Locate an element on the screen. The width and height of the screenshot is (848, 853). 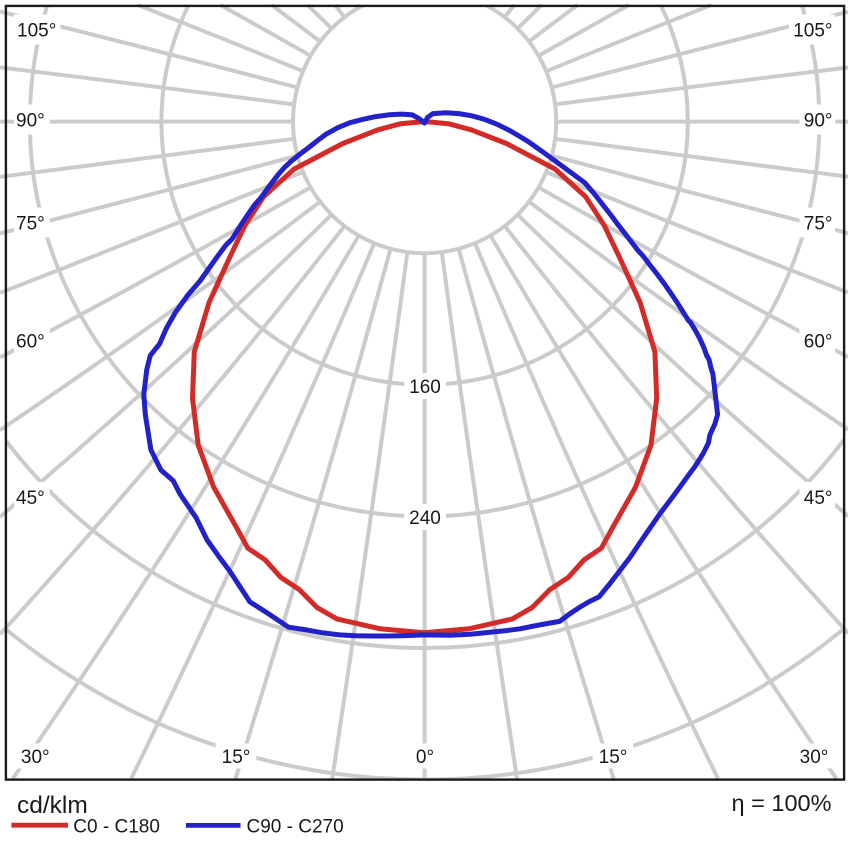
svg-text: 240 is located at coordinates (425, 518).